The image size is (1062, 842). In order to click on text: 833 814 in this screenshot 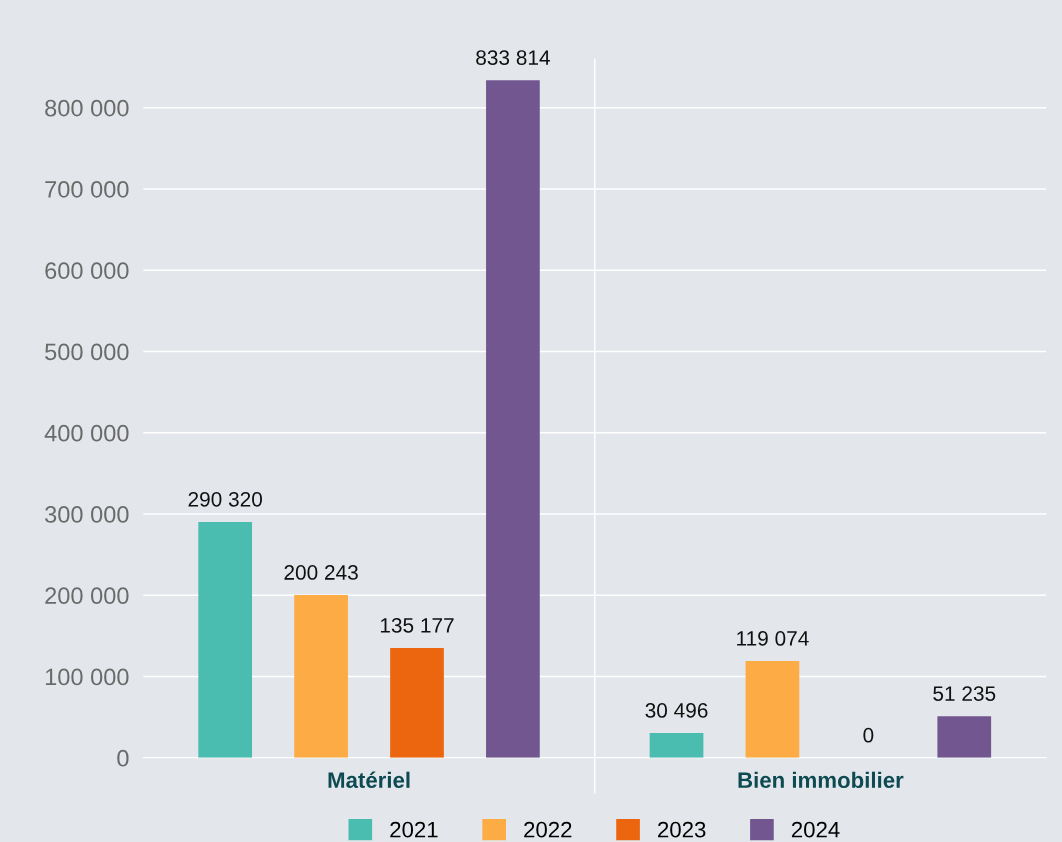, I will do `click(513, 57)`.